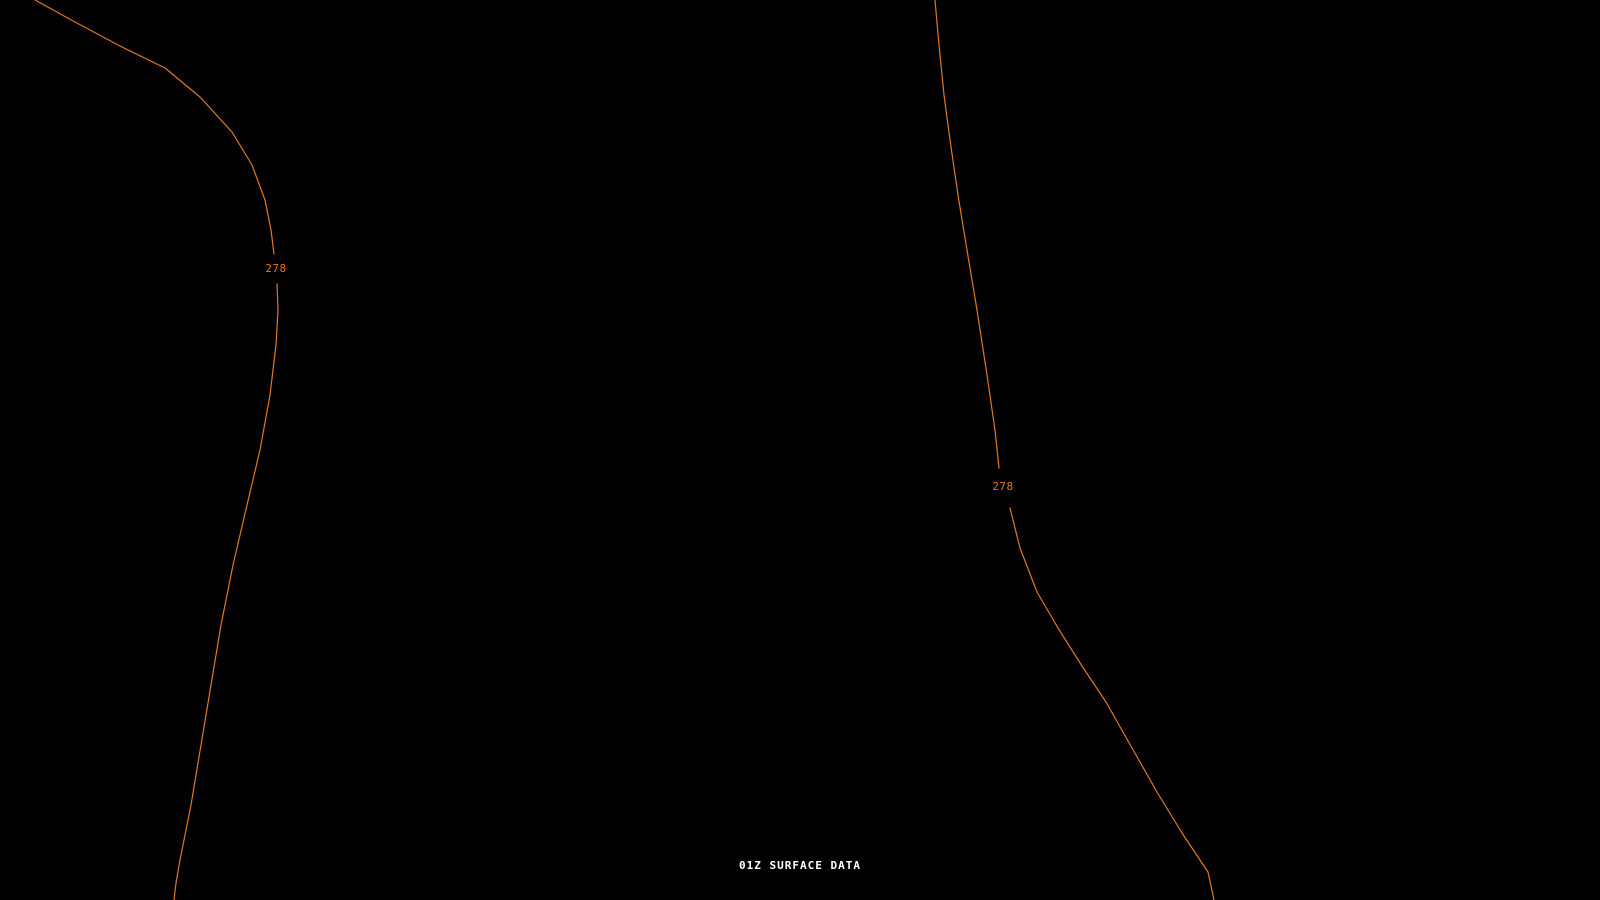 The image size is (1600, 900). I want to click on caption-text: 01Z SURFACE DATA, so click(800, 865).